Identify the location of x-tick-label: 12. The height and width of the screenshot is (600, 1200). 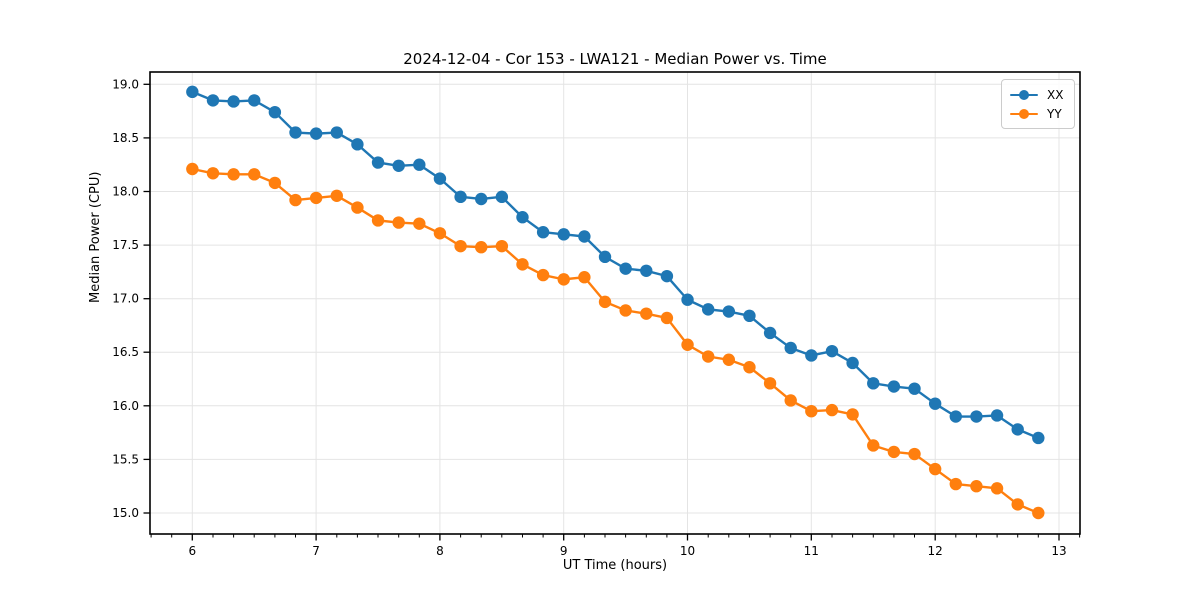
(935, 551).